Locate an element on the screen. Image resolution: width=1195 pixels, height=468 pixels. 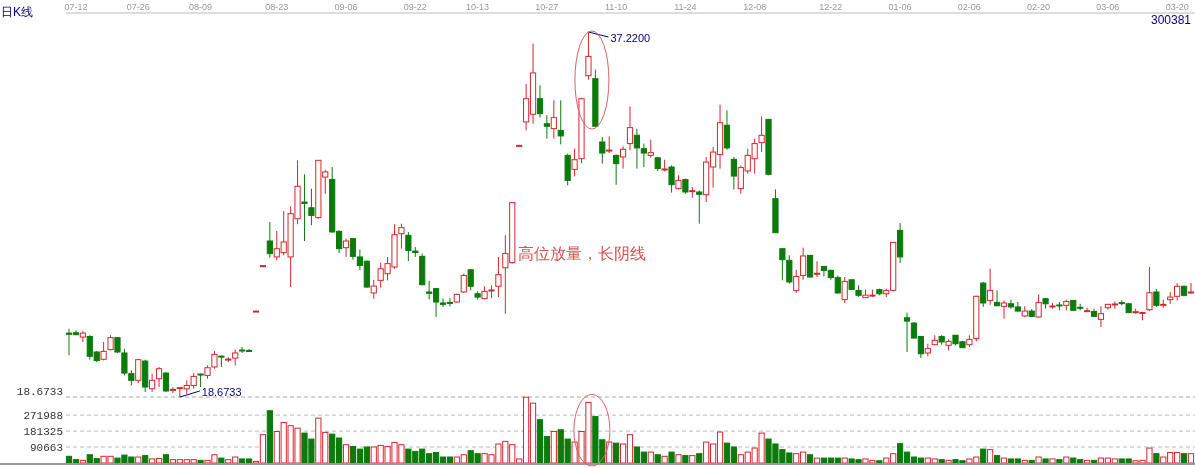
annotation: 18.6733 is located at coordinates (221, 392).